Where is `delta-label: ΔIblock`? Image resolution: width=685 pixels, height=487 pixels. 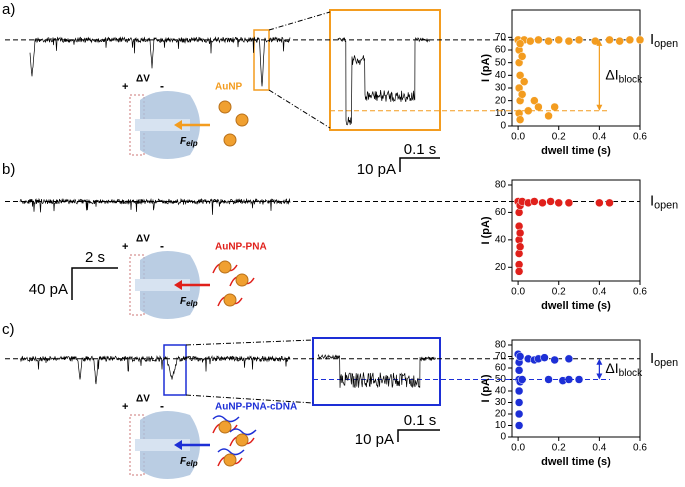
delta-label: ΔIblock is located at coordinates (624, 75).